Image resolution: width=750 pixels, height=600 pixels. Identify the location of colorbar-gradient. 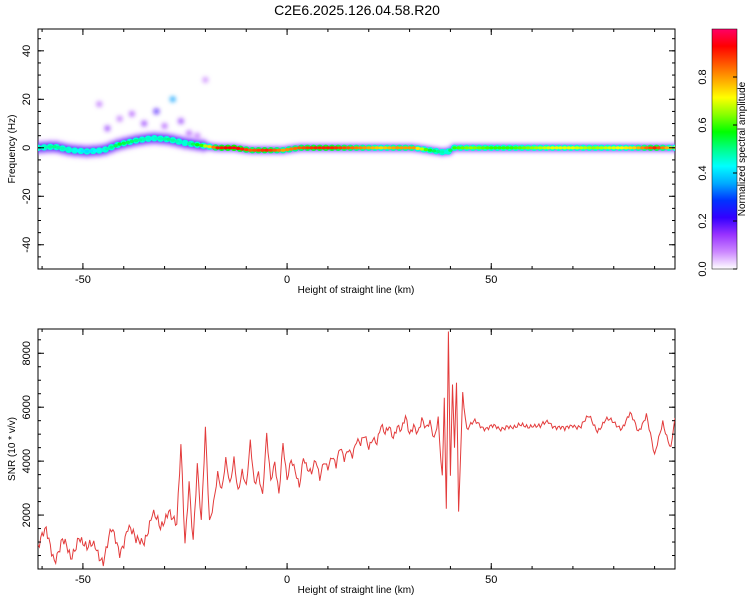
(724, 149).